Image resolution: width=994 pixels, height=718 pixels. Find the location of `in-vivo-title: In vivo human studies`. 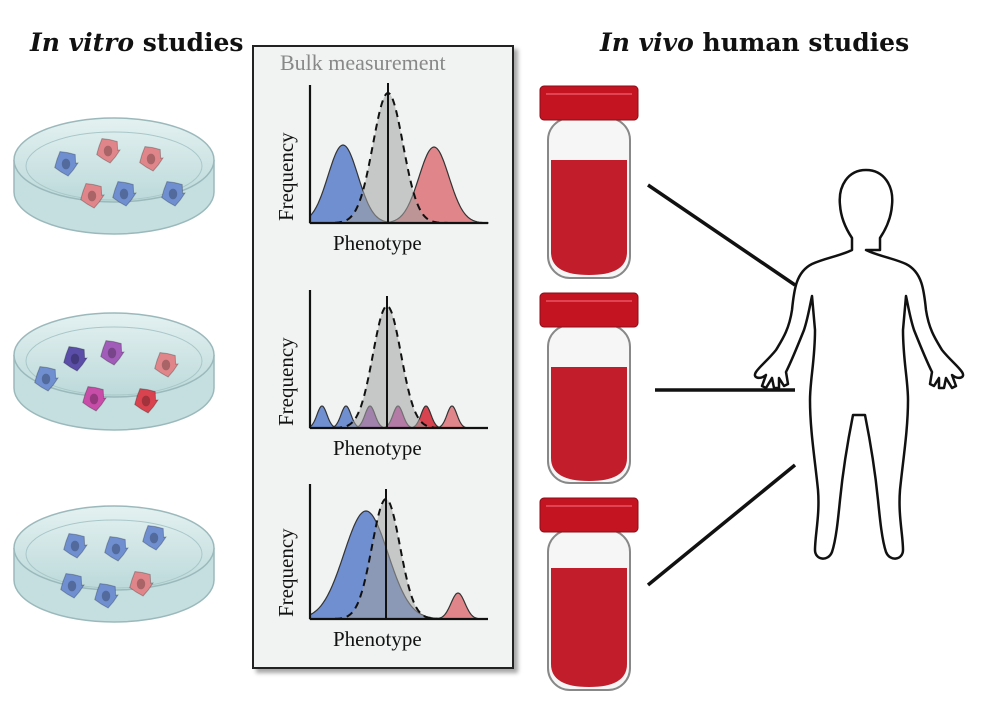

in-vivo-title: In vivo human studies is located at coordinates (754, 42).